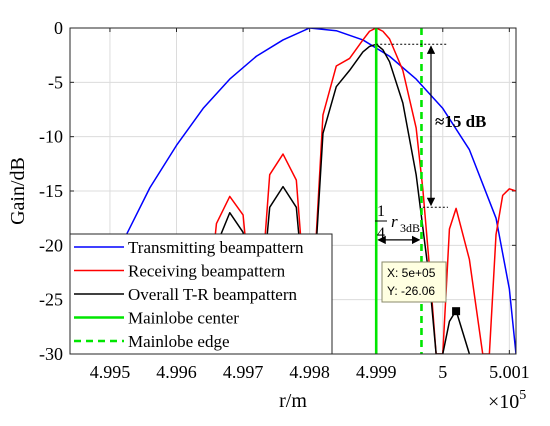 The height and width of the screenshot is (426, 550). What do you see at coordinates (430, 179) in the screenshot?
I see `annotations: ≈15 dB 1 4r 3dB X: 5e+05 Y: -26.06` at bounding box center [430, 179].